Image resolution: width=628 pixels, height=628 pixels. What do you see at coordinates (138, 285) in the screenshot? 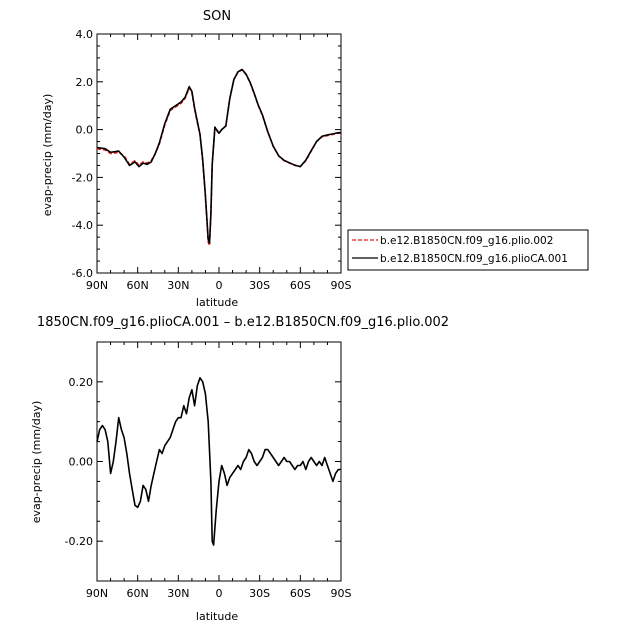
I see `top-x-tick-label: 60N` at bounding box center [138, 285].